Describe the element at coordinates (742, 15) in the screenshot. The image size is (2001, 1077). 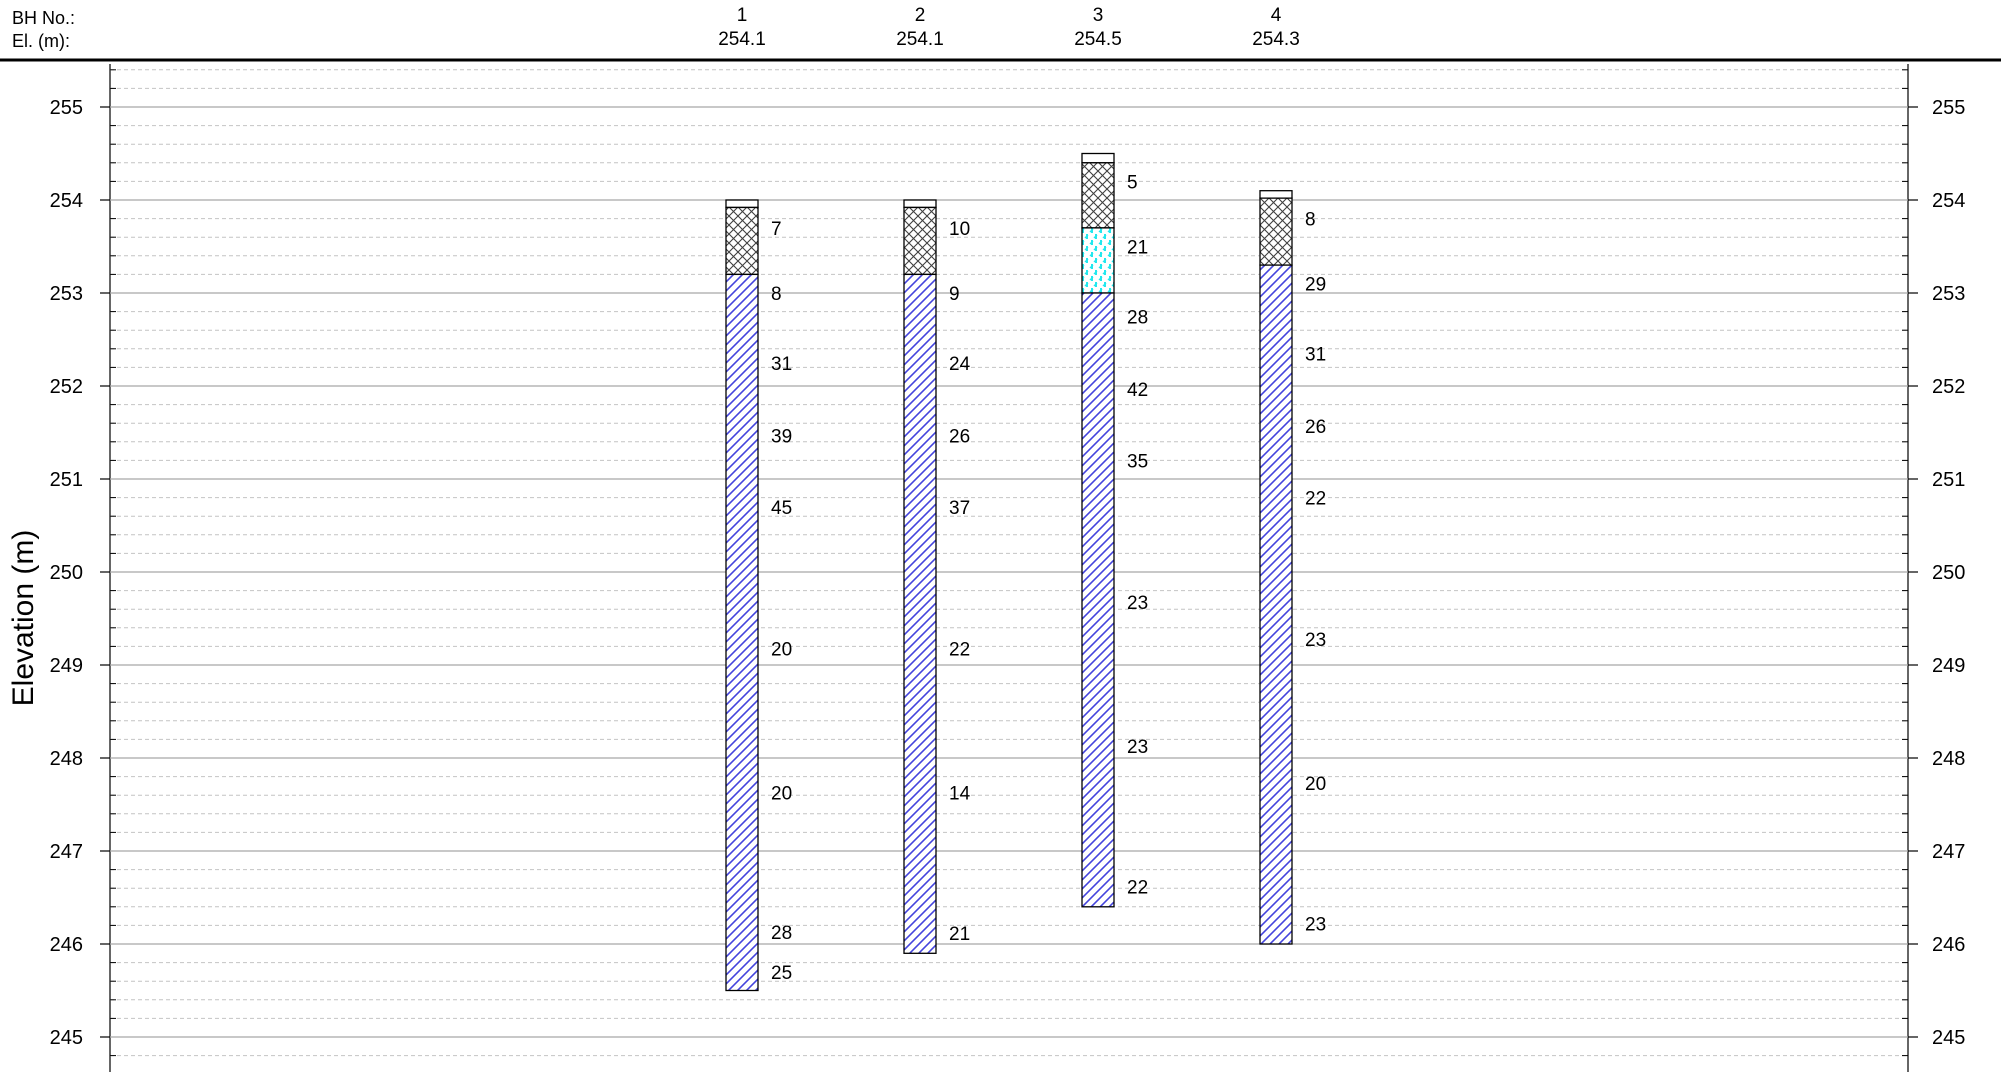
I see `borehole-id-label: 1` at that location.